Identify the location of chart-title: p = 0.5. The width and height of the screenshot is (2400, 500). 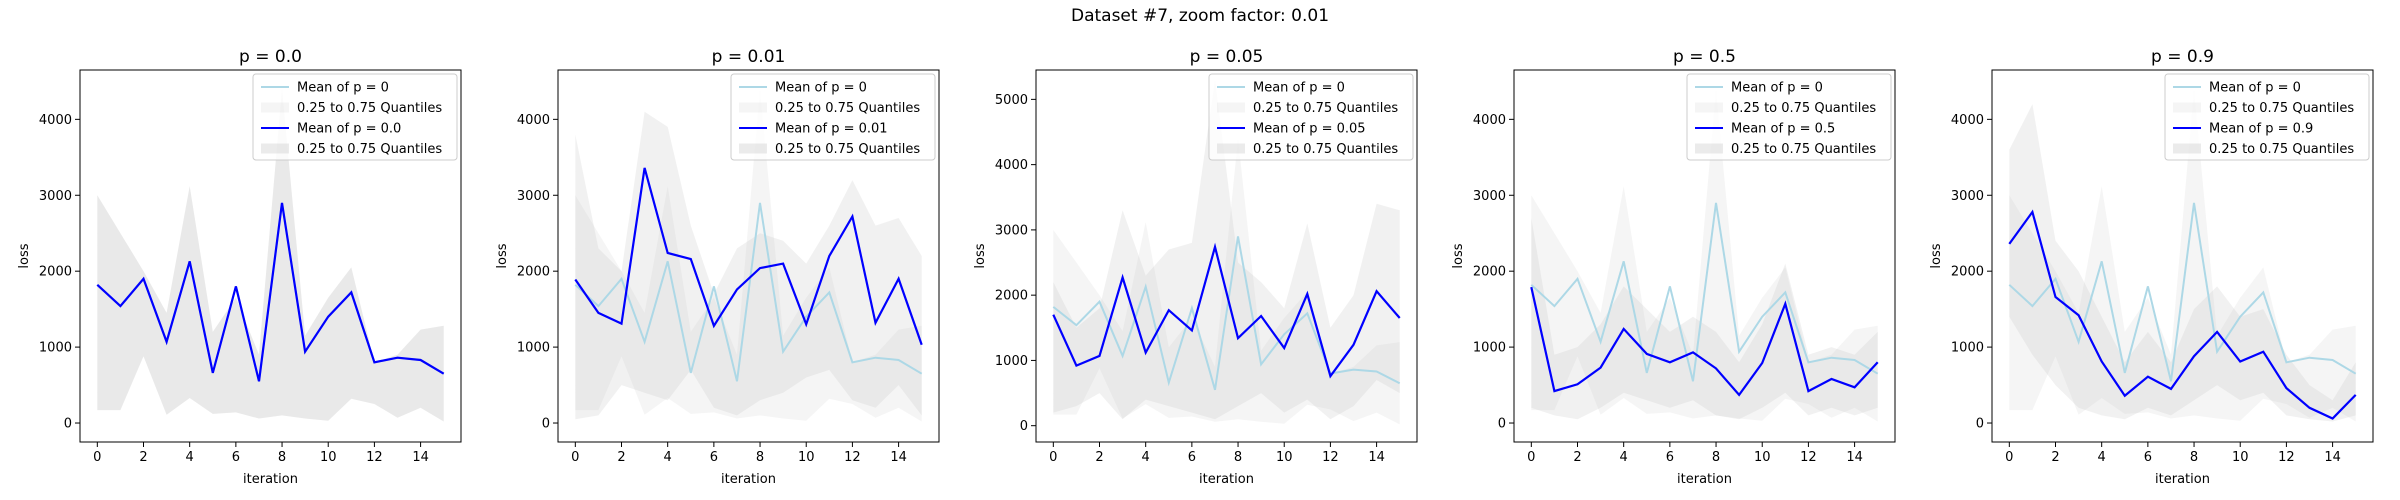
(1704, 57).